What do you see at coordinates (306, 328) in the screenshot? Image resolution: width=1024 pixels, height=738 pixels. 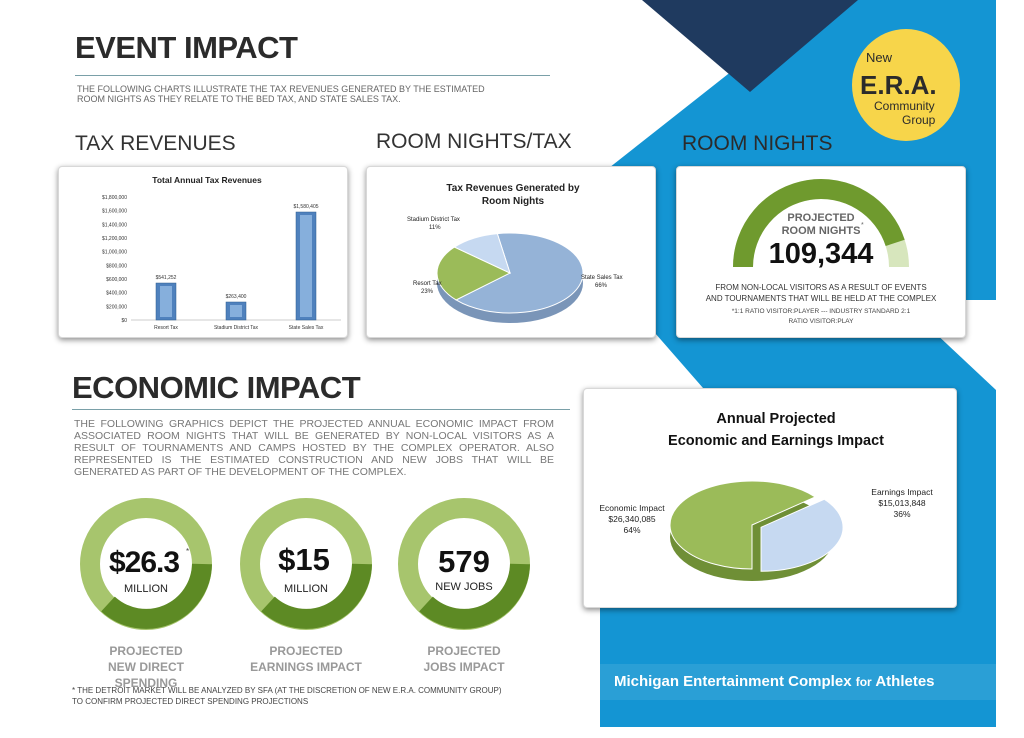 I see `bar-chart-category-label: State Sales Tax` at bounding box center [306, 328].